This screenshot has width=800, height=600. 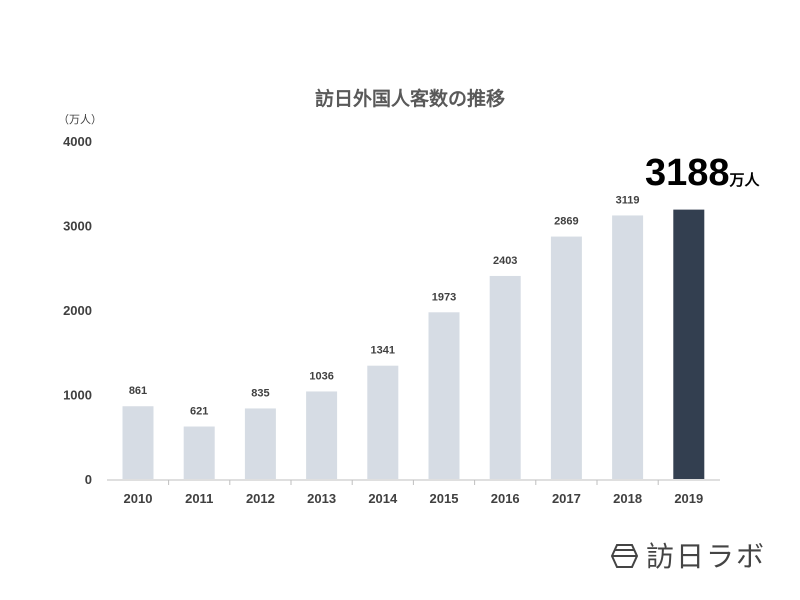 I want to click on bar-2019, so click(x=689, y=344).